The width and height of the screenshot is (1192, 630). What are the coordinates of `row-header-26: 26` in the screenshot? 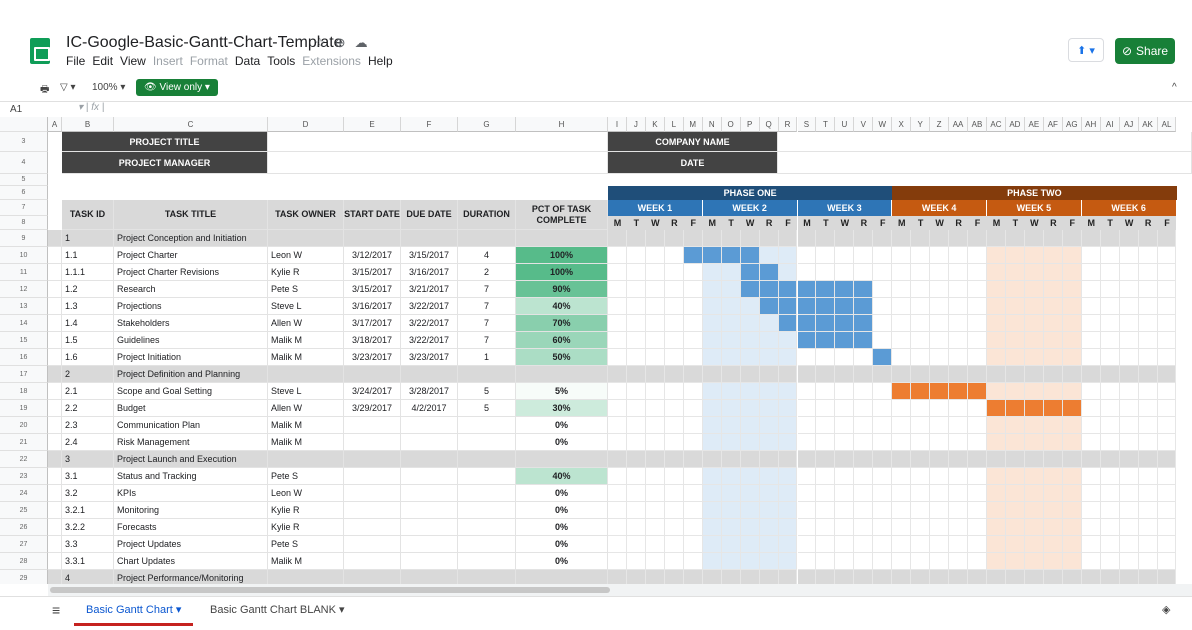 It's located at (24, 527).